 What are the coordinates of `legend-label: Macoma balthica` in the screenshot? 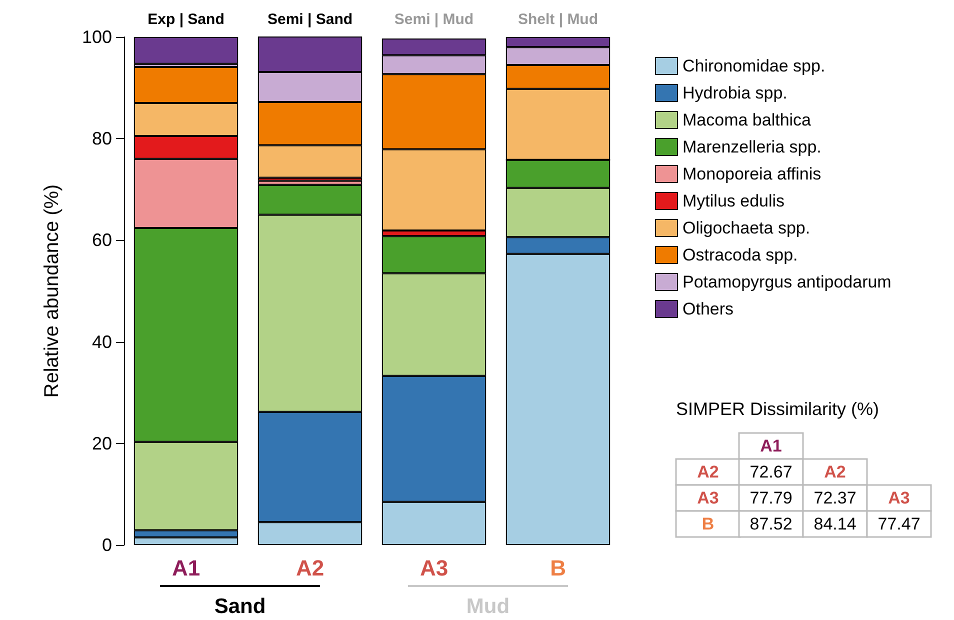 It's located at (747, 120).